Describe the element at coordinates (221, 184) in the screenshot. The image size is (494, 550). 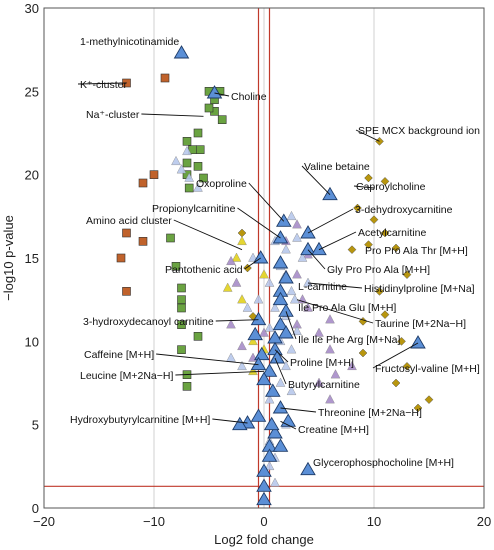
I see `annotation-label: Oxoproline` at that location.